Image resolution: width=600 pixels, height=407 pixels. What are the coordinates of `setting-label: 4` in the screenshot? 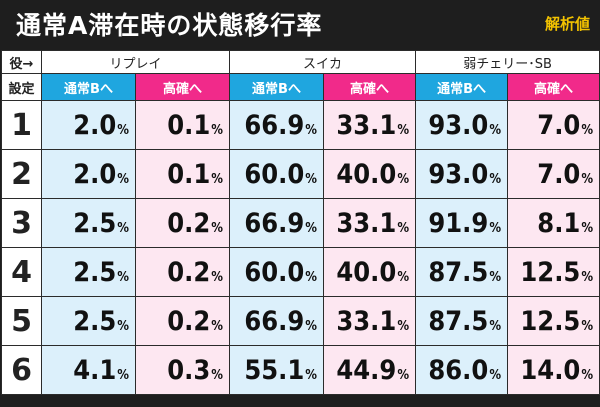 It's located at (21, 272).